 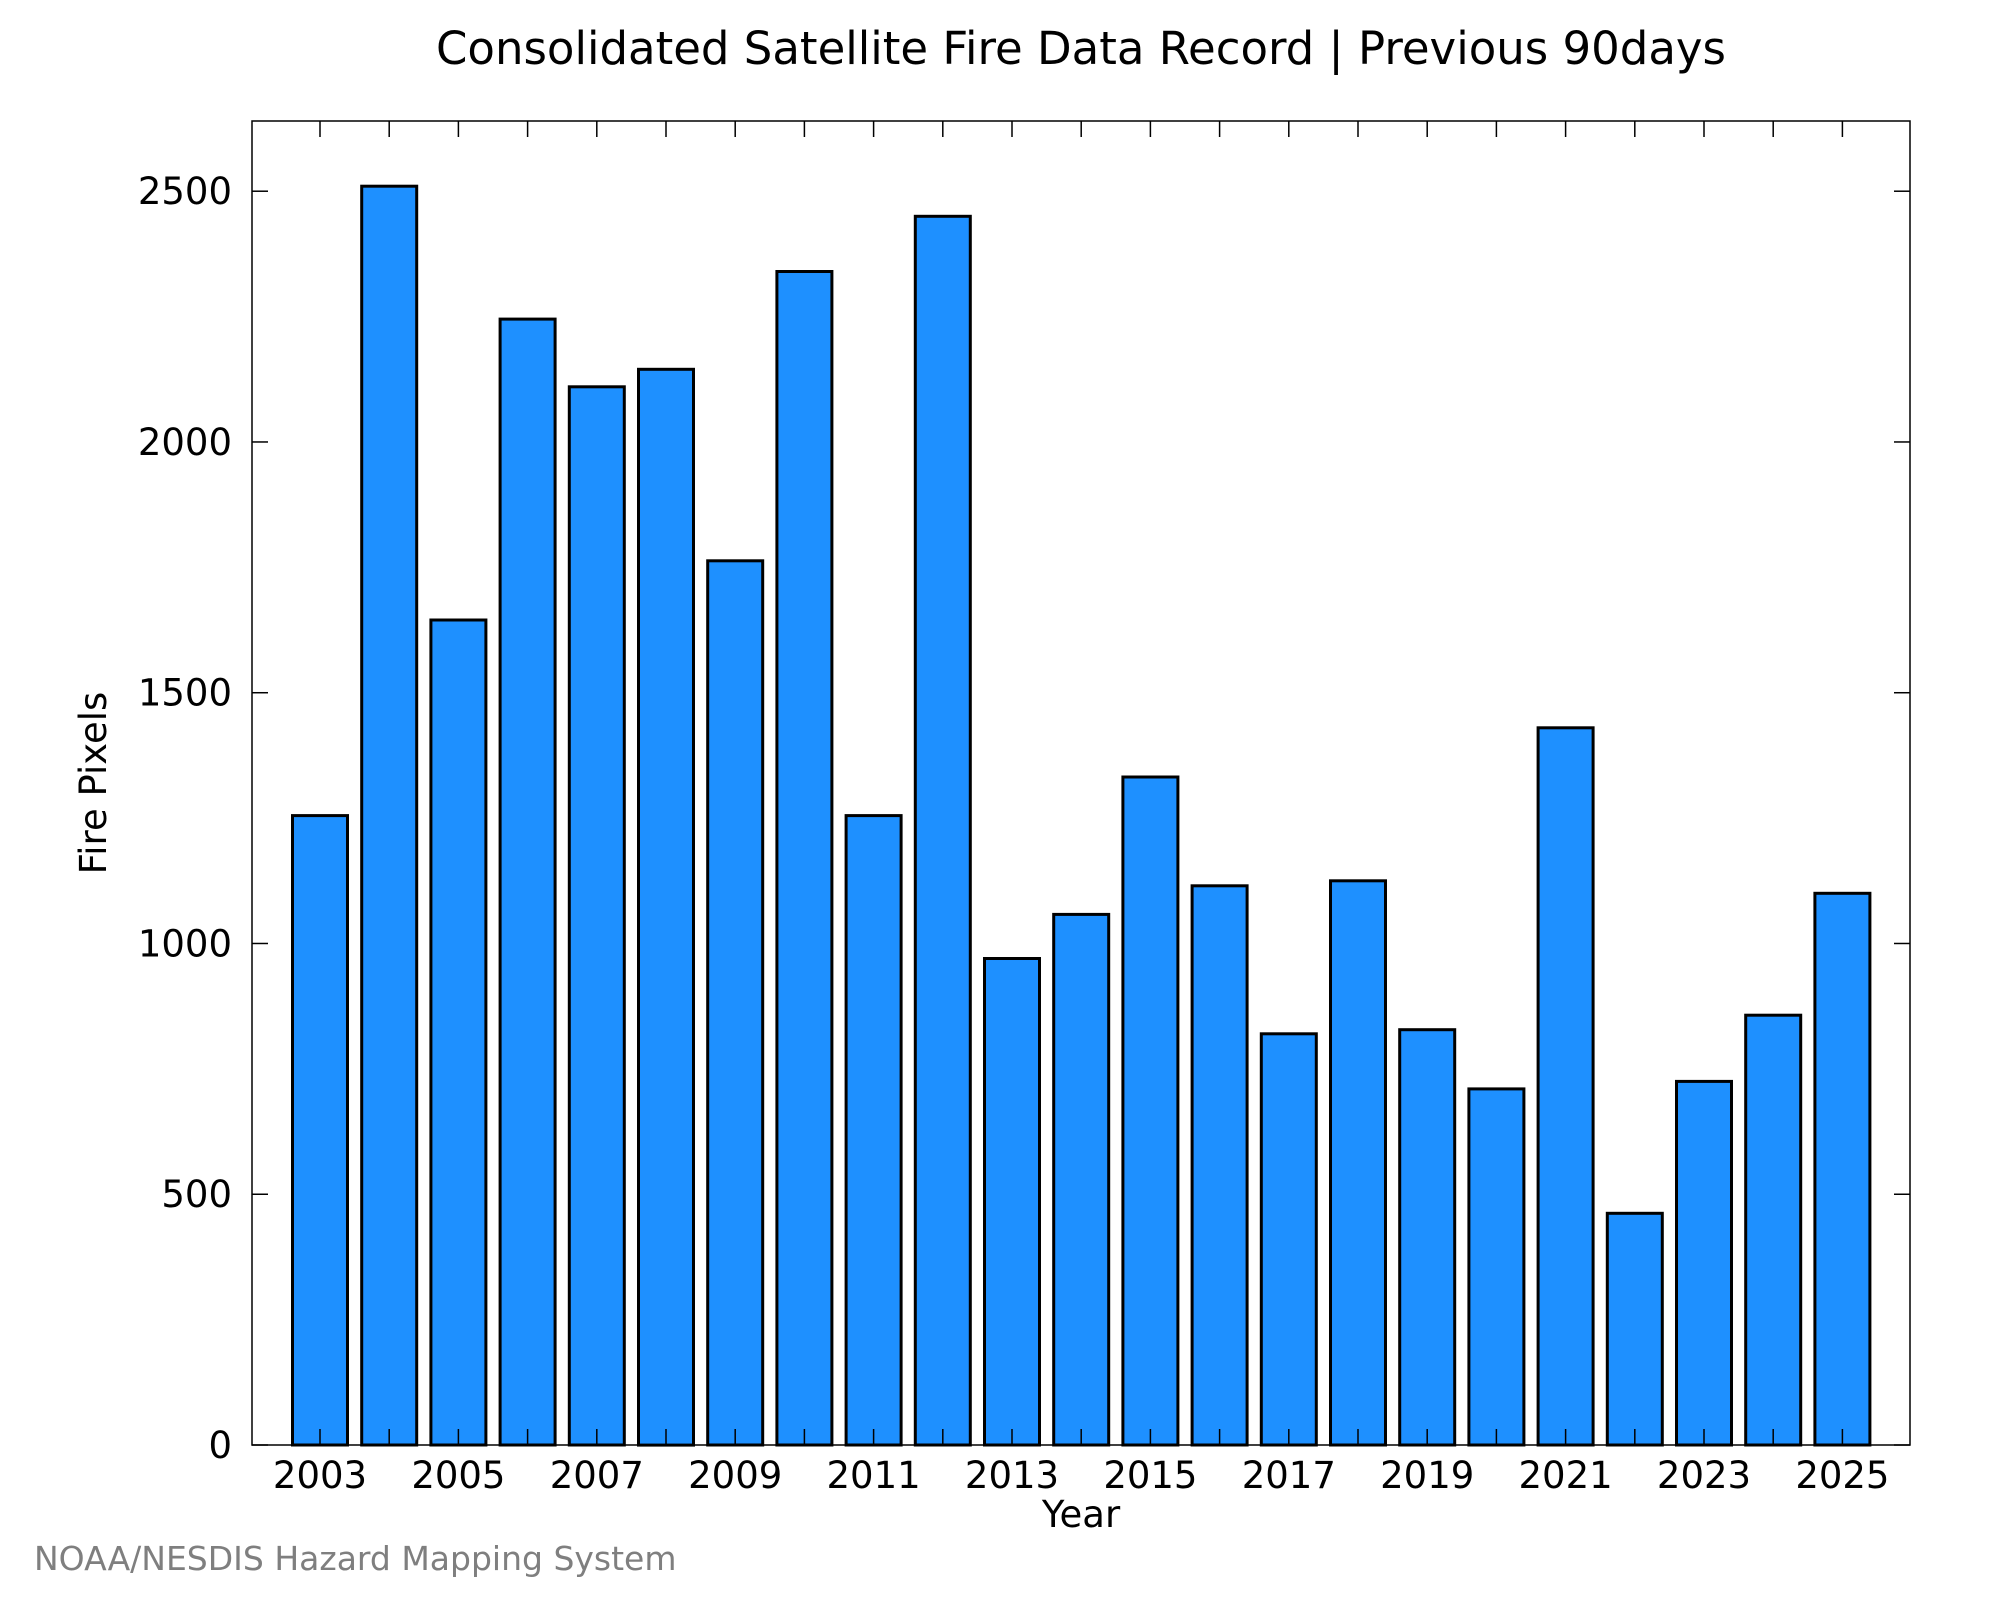 What do you see at coordinates (1081, 1179) in the screenshot?
I see `bar-2014` at bounding box center [1081, 1179].